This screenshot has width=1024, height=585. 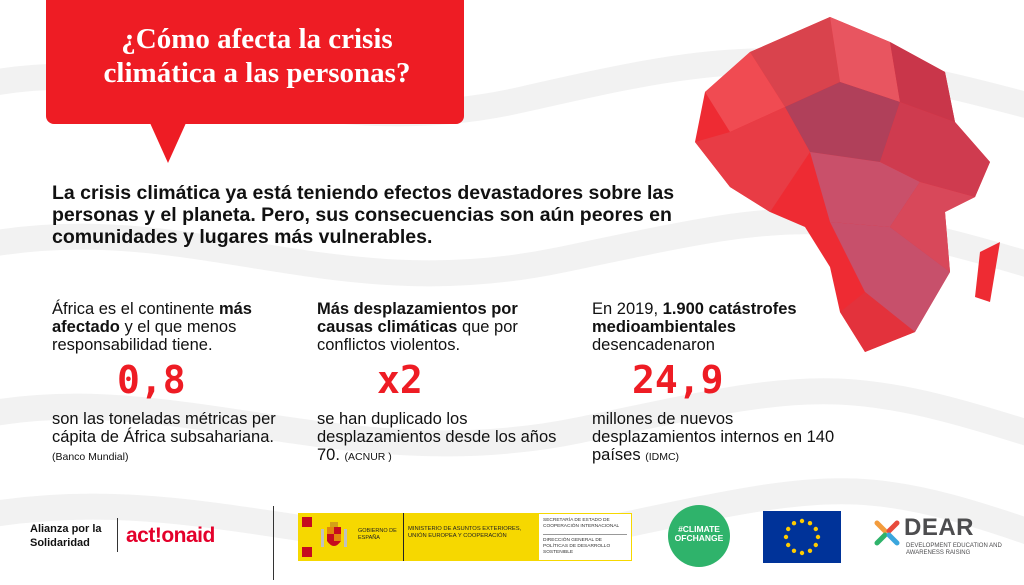 What do you see at coordinates (151, 380) in the screenshot?
I see `stat-value: 0,8` at bounding box center [151, 380].